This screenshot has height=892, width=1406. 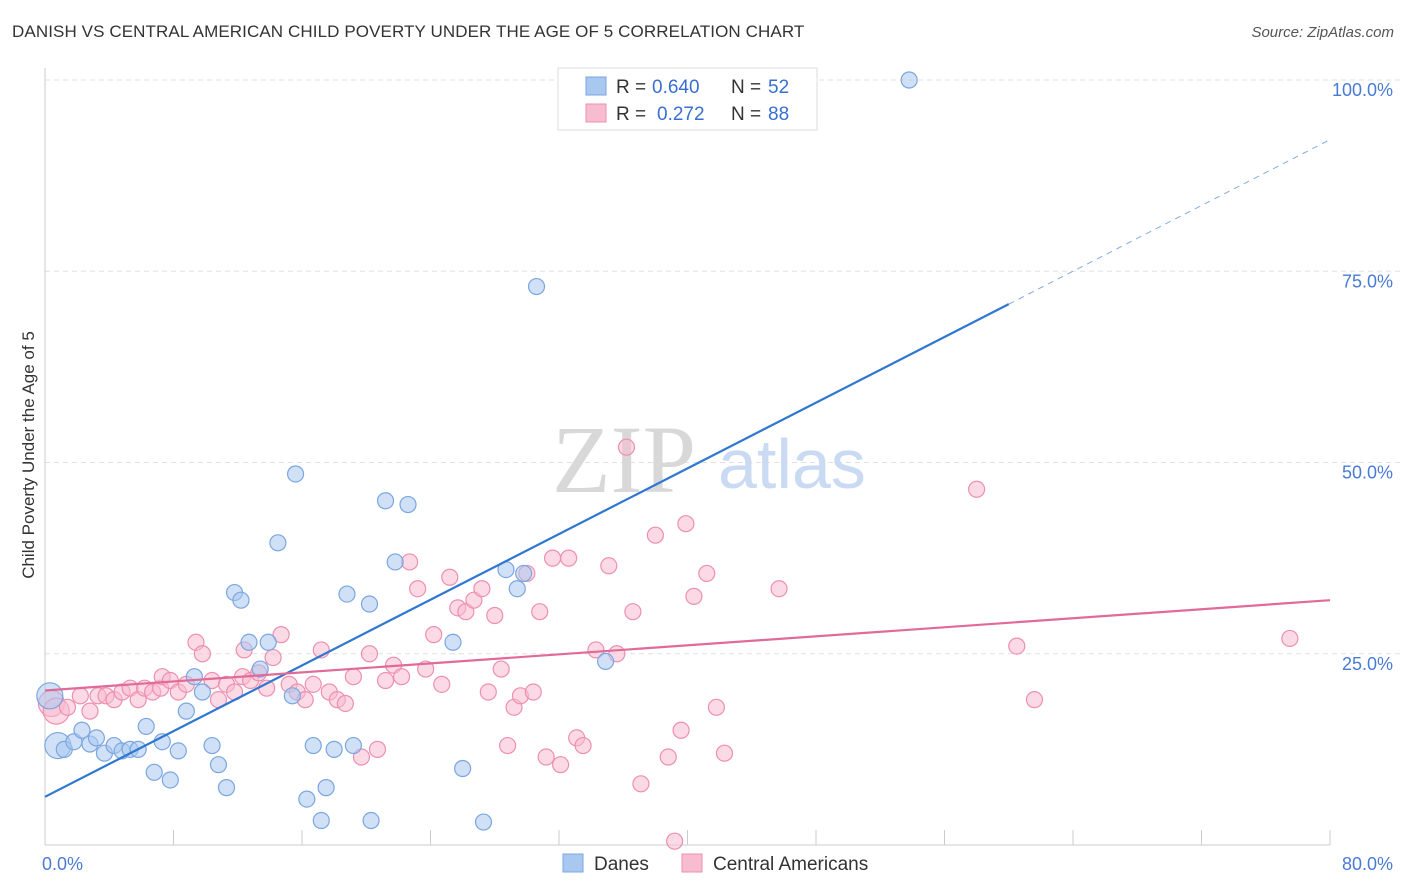 I want to click on legend-n-label: N =, so click(x=746, y=87).